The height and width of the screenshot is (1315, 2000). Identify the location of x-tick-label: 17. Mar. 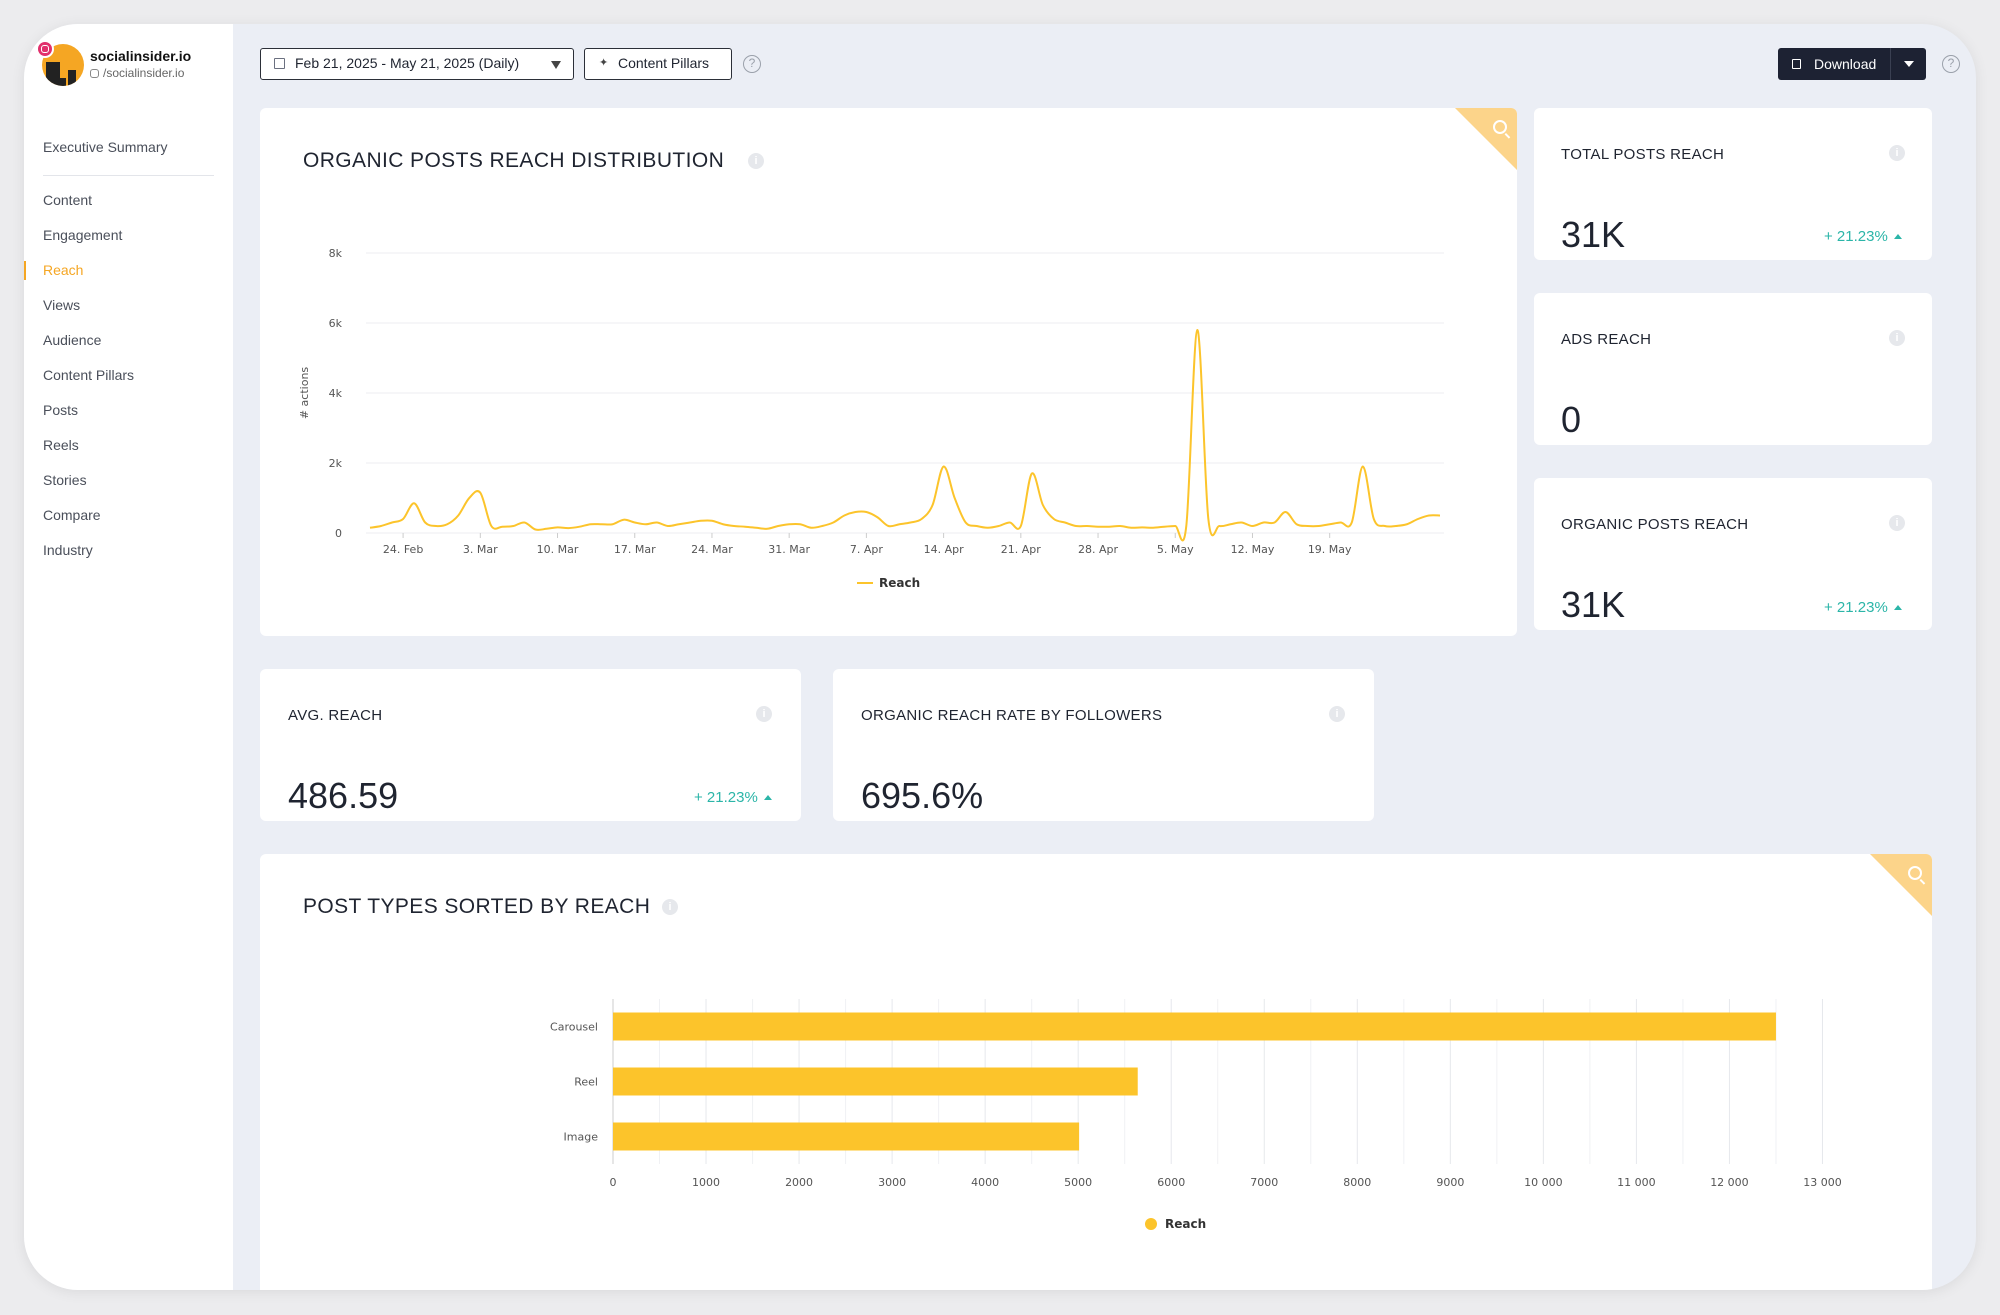
(635, 549).